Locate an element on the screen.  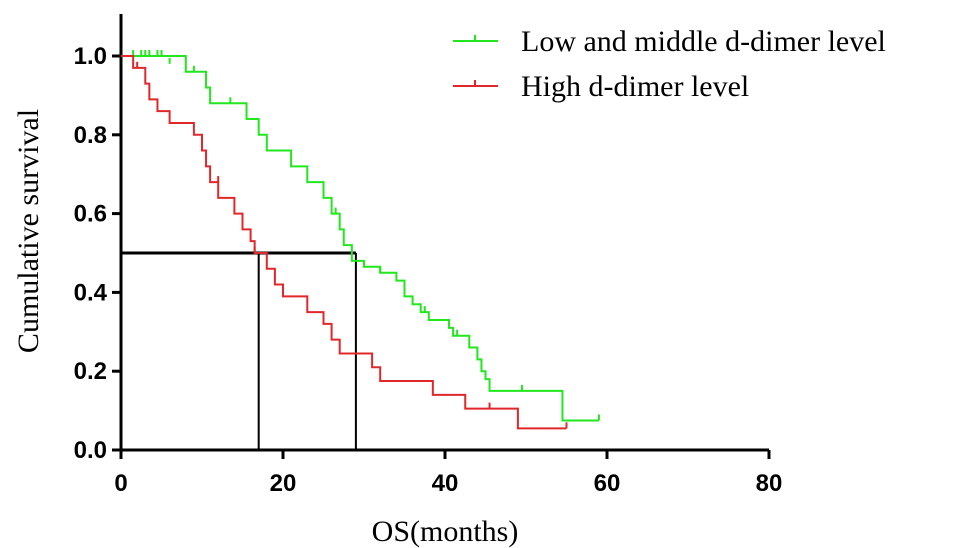
y-tick-label: 0.8 is located at coordinates (90, 135).